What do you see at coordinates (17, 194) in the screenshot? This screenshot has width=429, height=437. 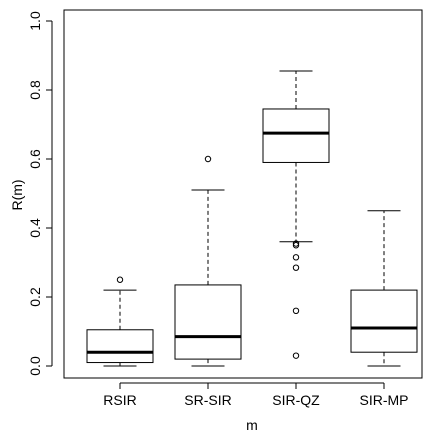 I see `y-axis-title: R(m)` at bounding box center [17, 194].